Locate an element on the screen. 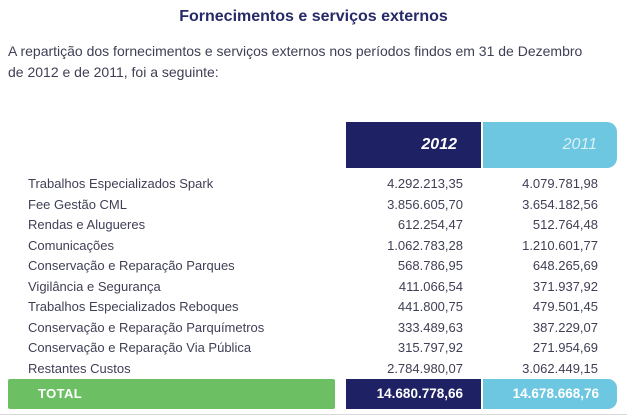 The height and width of the screenshot is (419, 627). table-row: Comunicações 1.062.783,28 1.210.601,77 is located at coordinates (313, 246).